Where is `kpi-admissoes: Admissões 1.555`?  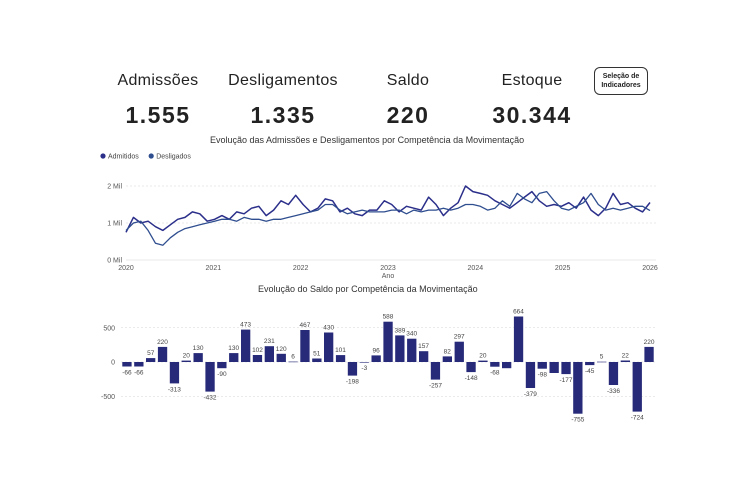
kpi-admissoes: Admissões 1.555 is located at coordinates (158, 100).